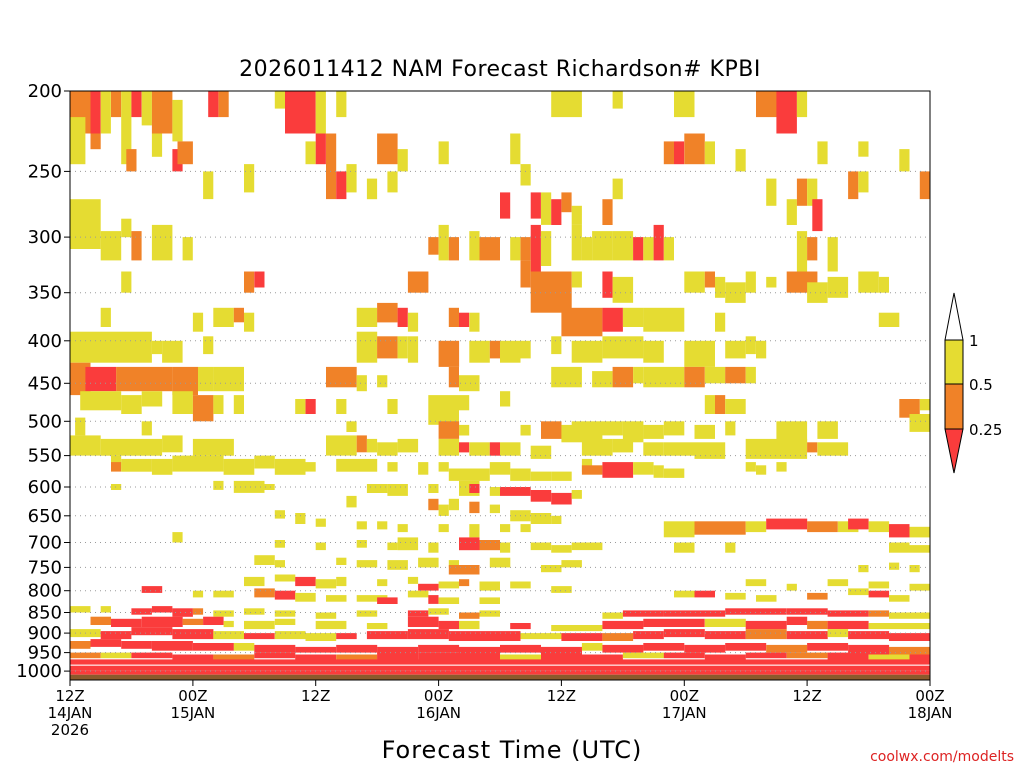  I want to click on colorbar-band-orange, so click(954, 406).